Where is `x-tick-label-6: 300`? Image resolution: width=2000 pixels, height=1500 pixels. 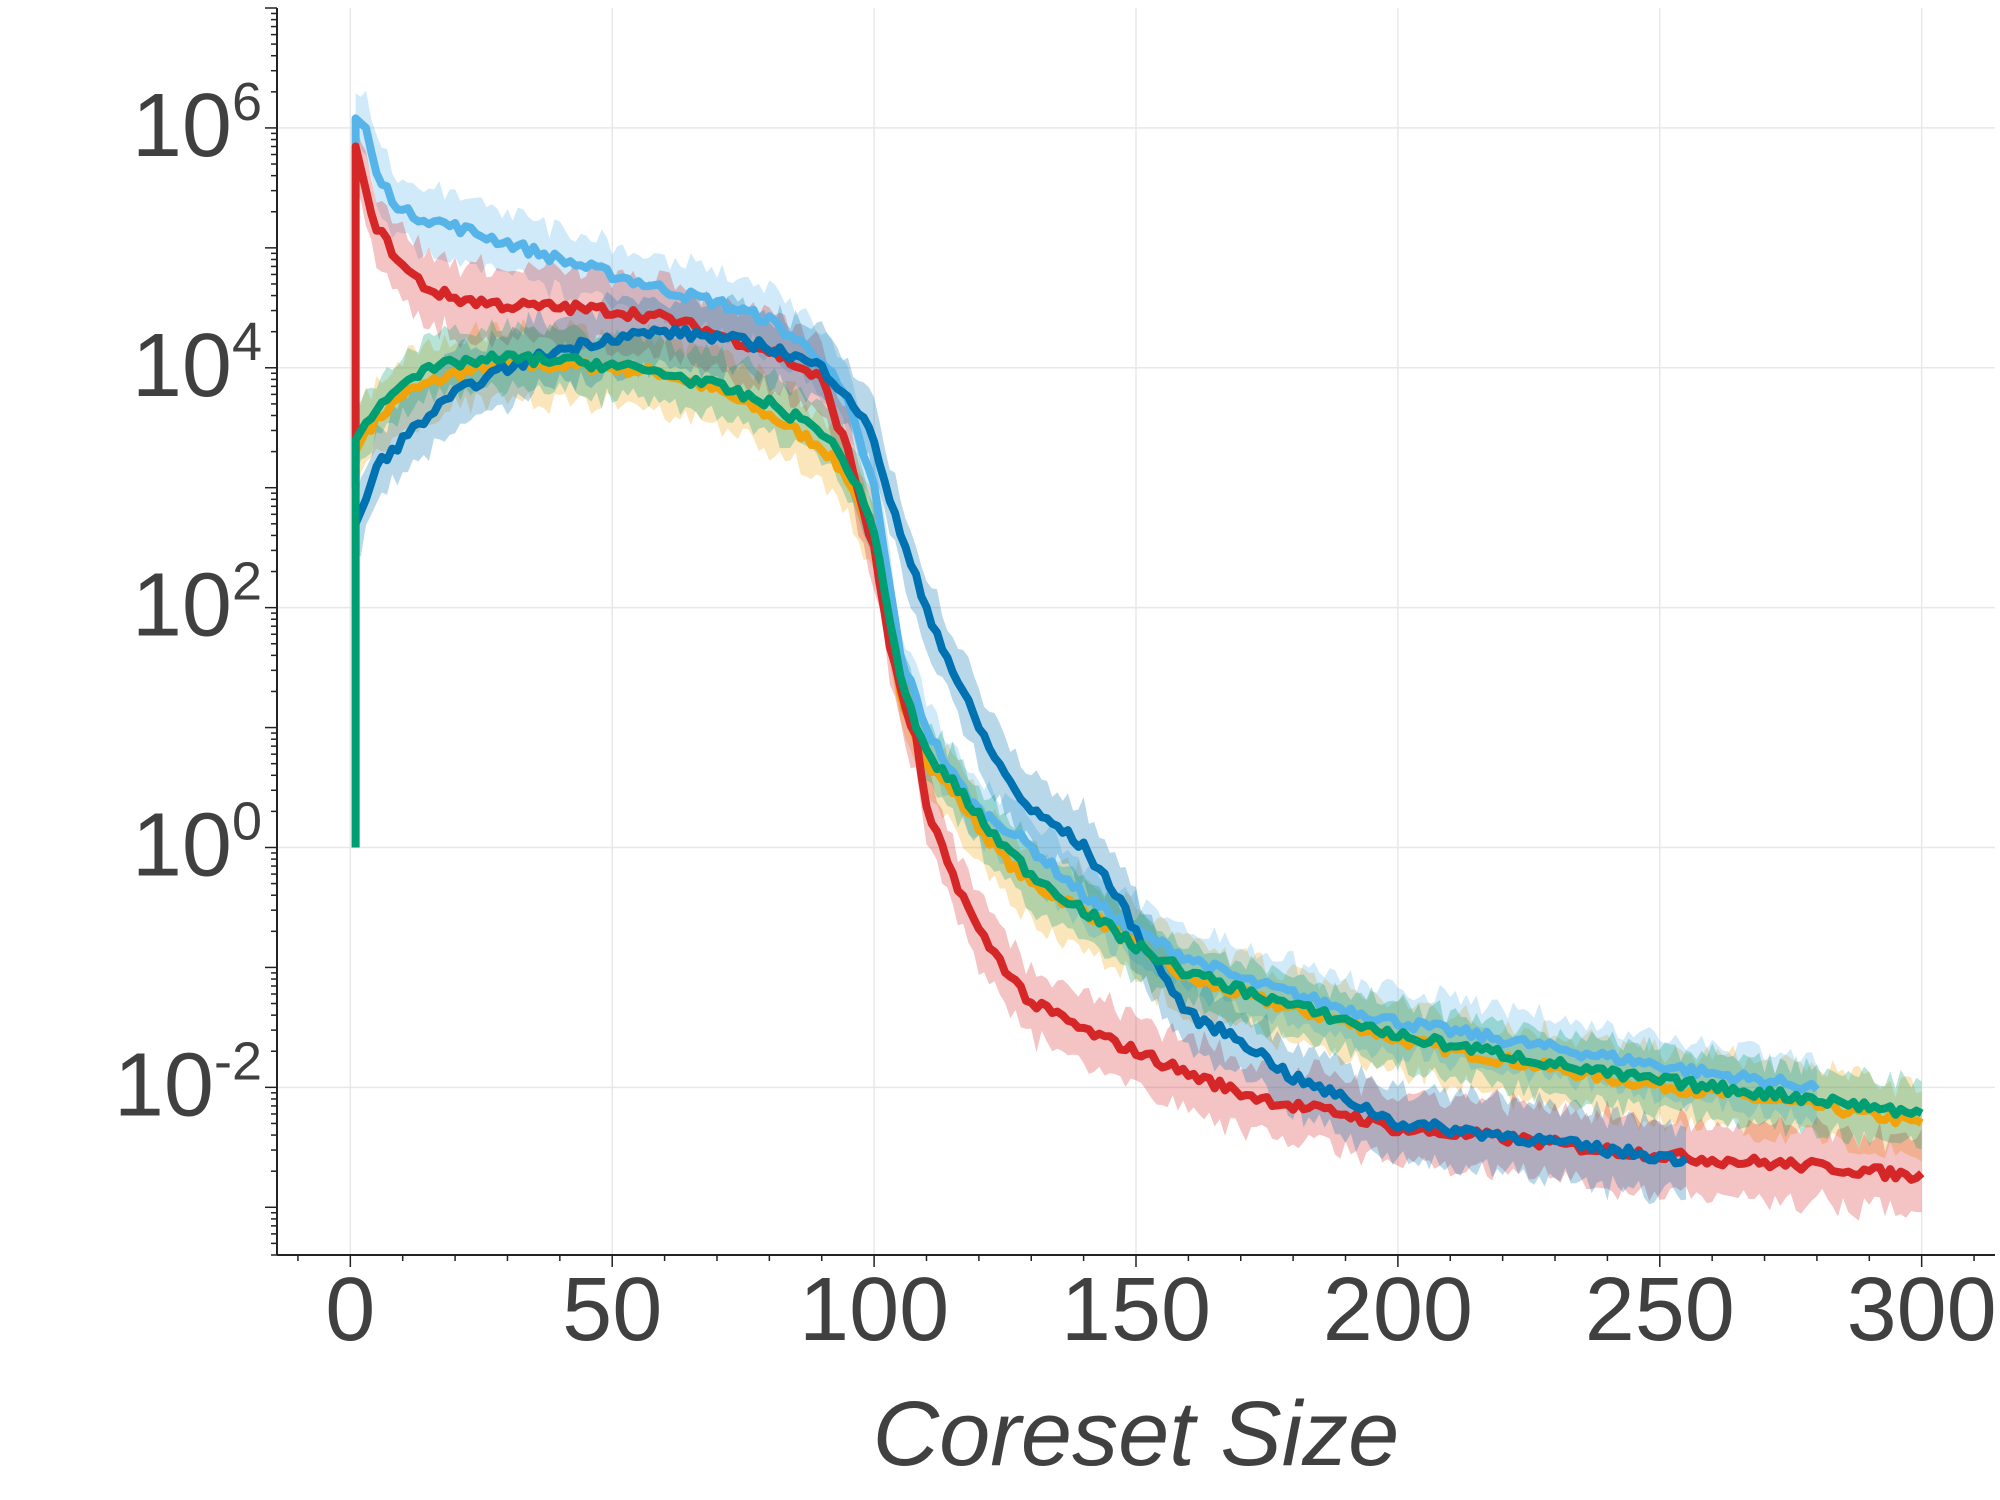 x-tick-label-6: 300 is located at coordinates (1922, 1310).